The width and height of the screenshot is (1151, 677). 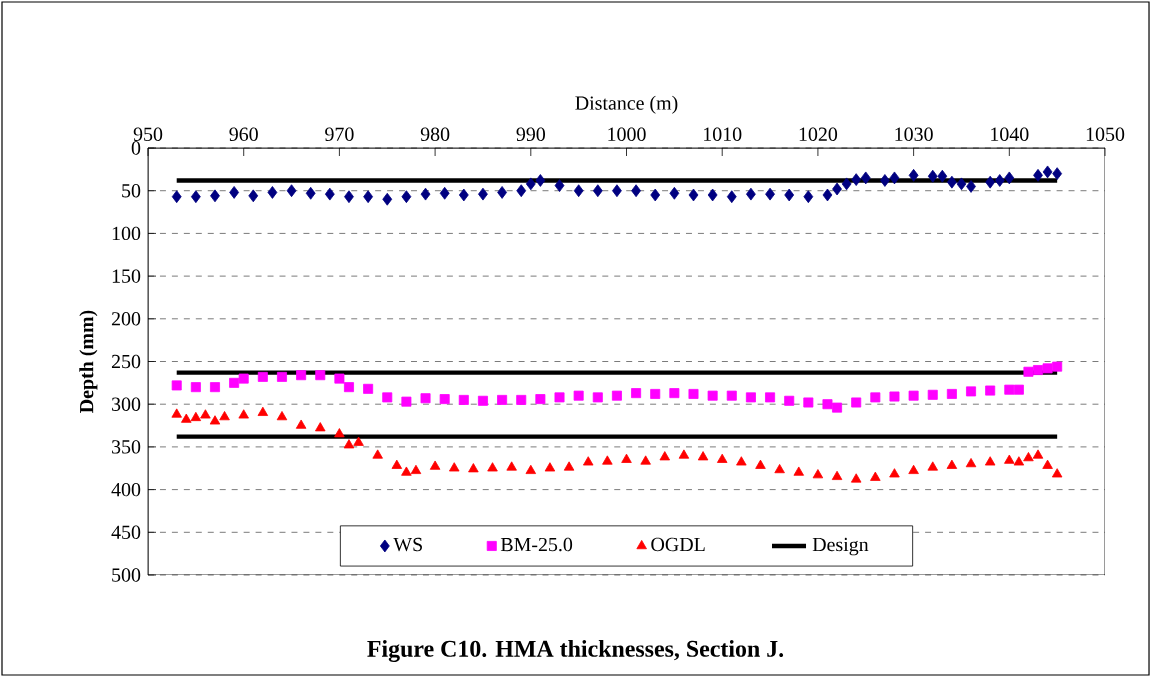 I want to click on y-tick-label: 100, so click(x=126, y=233).